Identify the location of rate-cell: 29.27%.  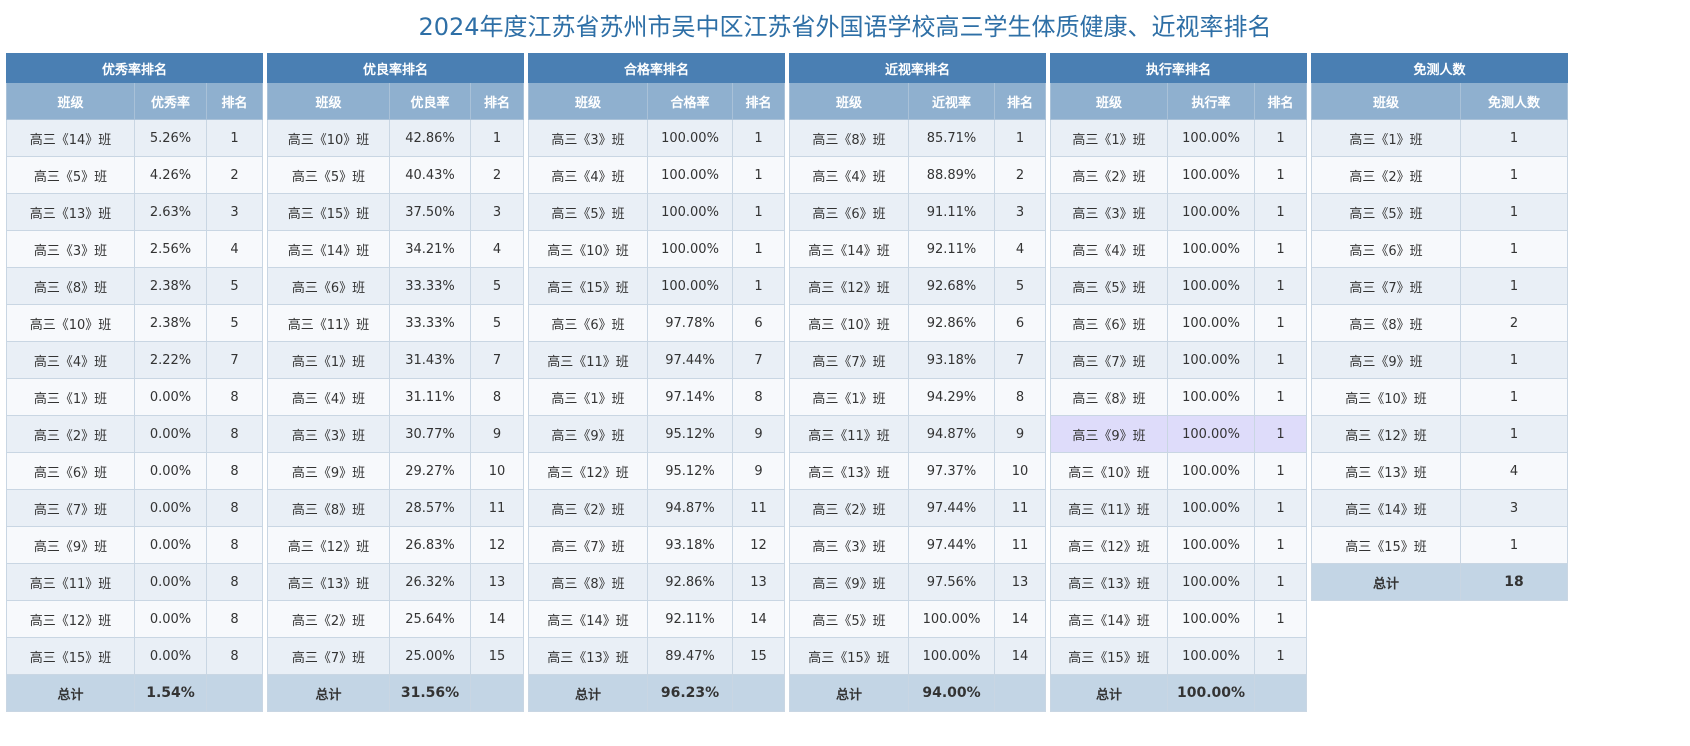
(430, 471).